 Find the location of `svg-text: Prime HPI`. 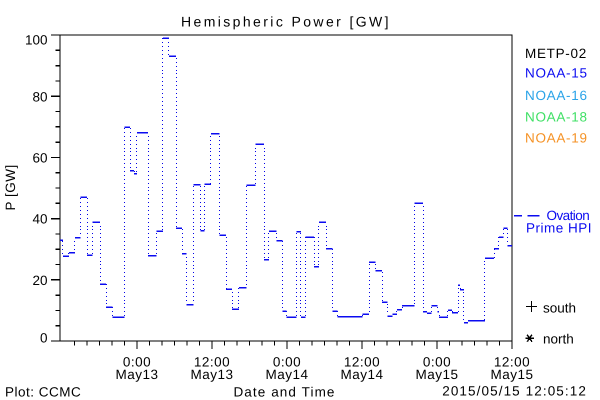

svg-text: Prime HPI is located at coordinates (559, 228).